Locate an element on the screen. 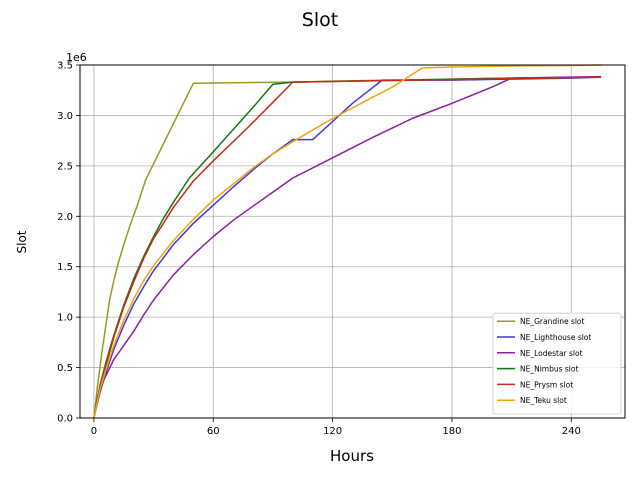  y-tick-label: 2.0 is located at coordinates (65, 217).